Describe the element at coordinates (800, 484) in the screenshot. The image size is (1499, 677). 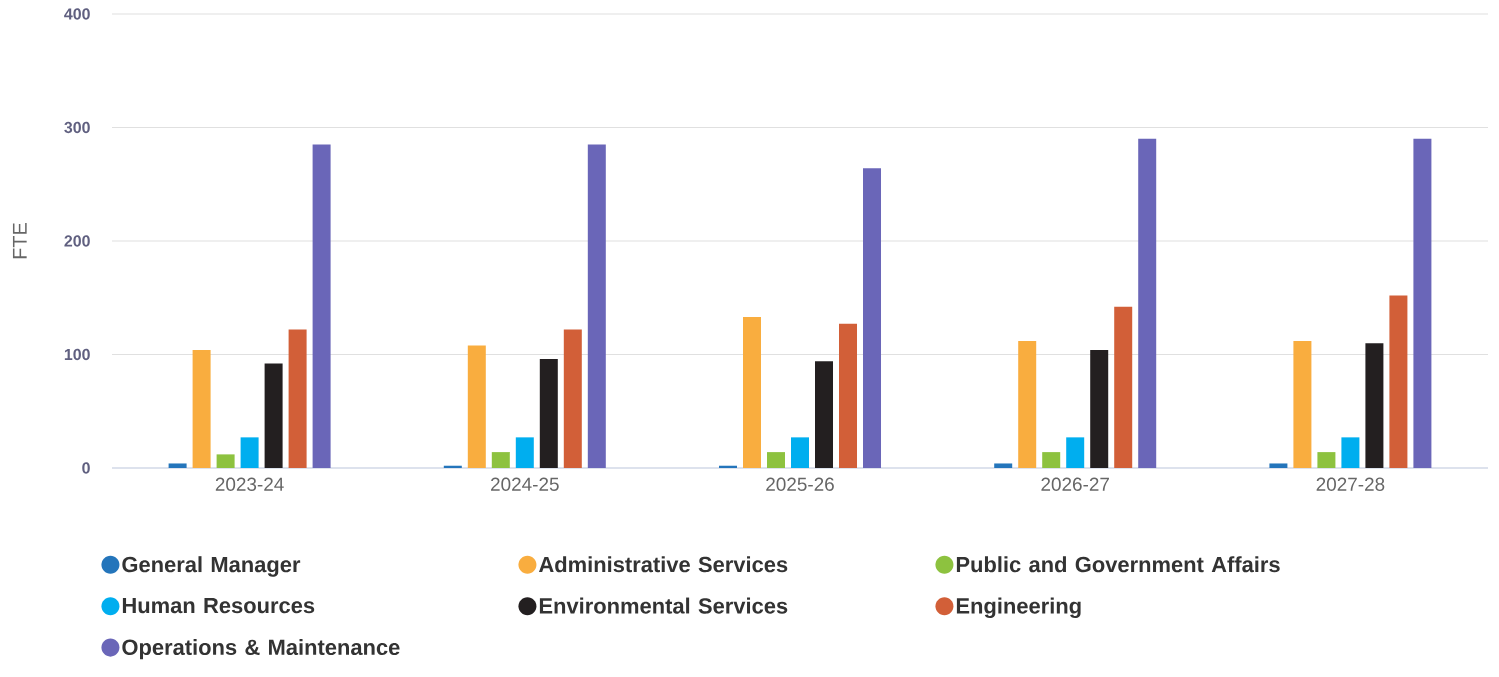
I see `x-tick-label: 2025-26` at that location.